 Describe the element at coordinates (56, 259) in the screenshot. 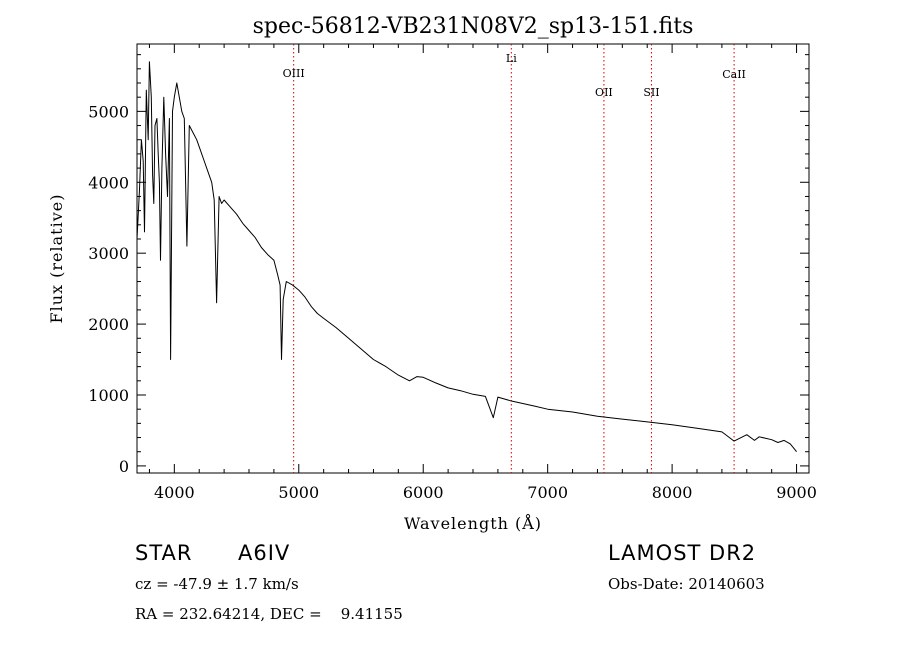

I see `y-axis-label: Flux (relative)` at that location.